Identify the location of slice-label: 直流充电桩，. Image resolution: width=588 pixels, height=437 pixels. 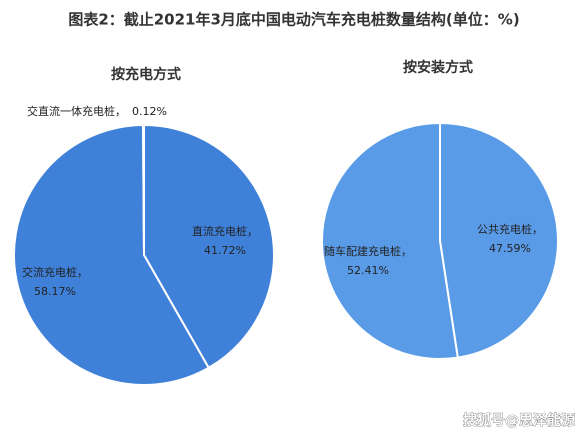
(225, 231).